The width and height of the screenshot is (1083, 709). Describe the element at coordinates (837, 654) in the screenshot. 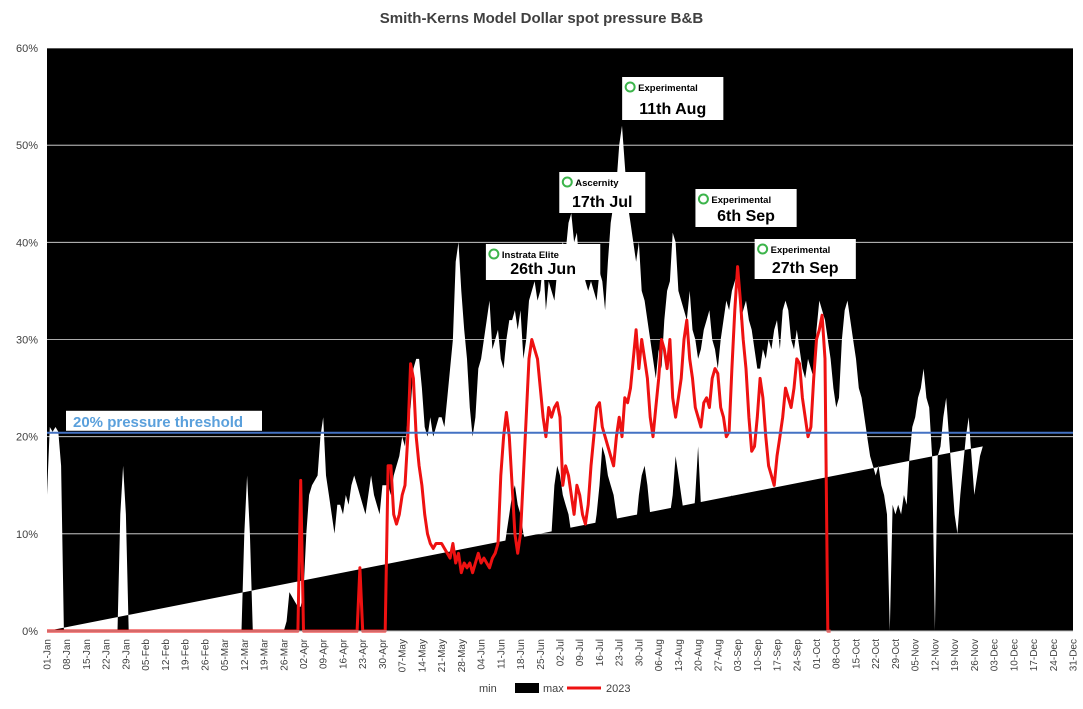

I see `x-tick-label: 08-Oct` at that location.